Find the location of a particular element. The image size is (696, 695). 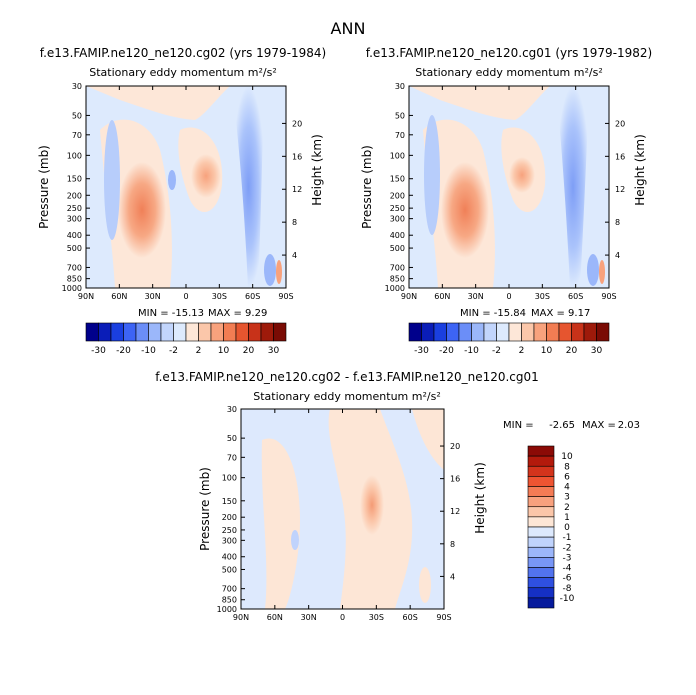

panel-1-negative-small is located at coordinates (172, 180).